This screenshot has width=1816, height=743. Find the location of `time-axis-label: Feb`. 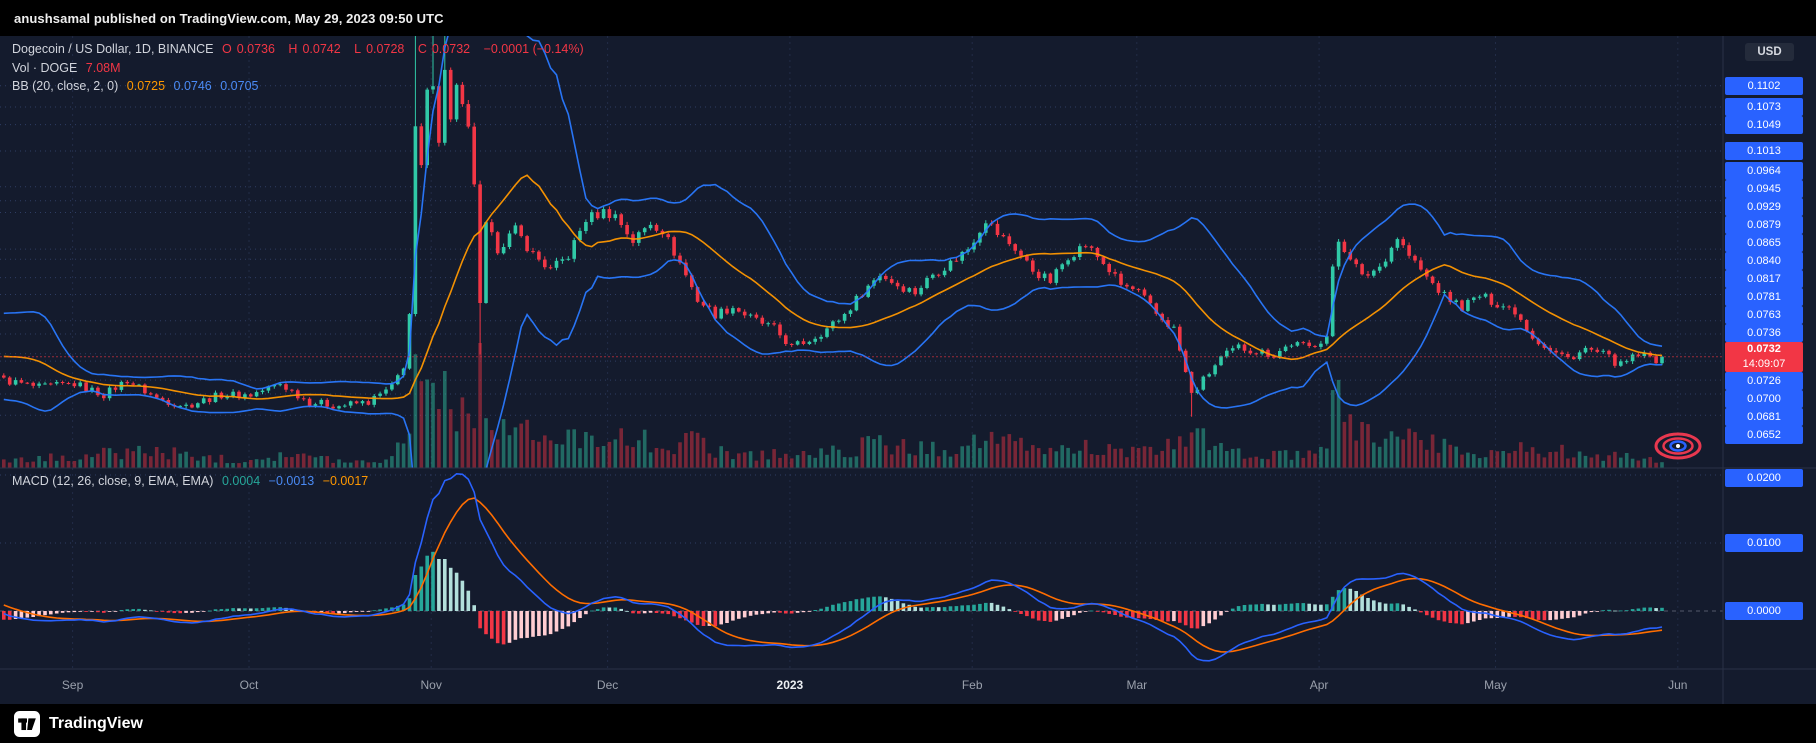

time-axis-label: Feb is located at coordinates (972, 685).